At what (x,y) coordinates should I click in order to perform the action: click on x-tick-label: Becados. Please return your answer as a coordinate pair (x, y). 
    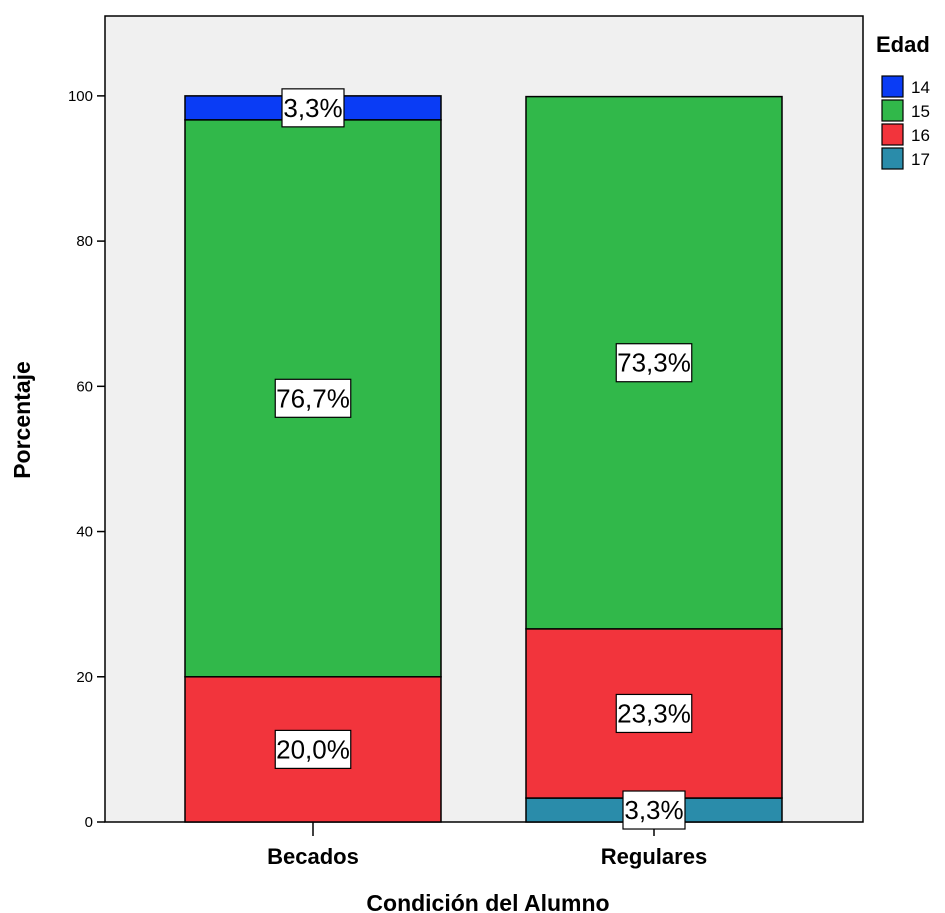
    Looking at the image, I should click on (313, 856).